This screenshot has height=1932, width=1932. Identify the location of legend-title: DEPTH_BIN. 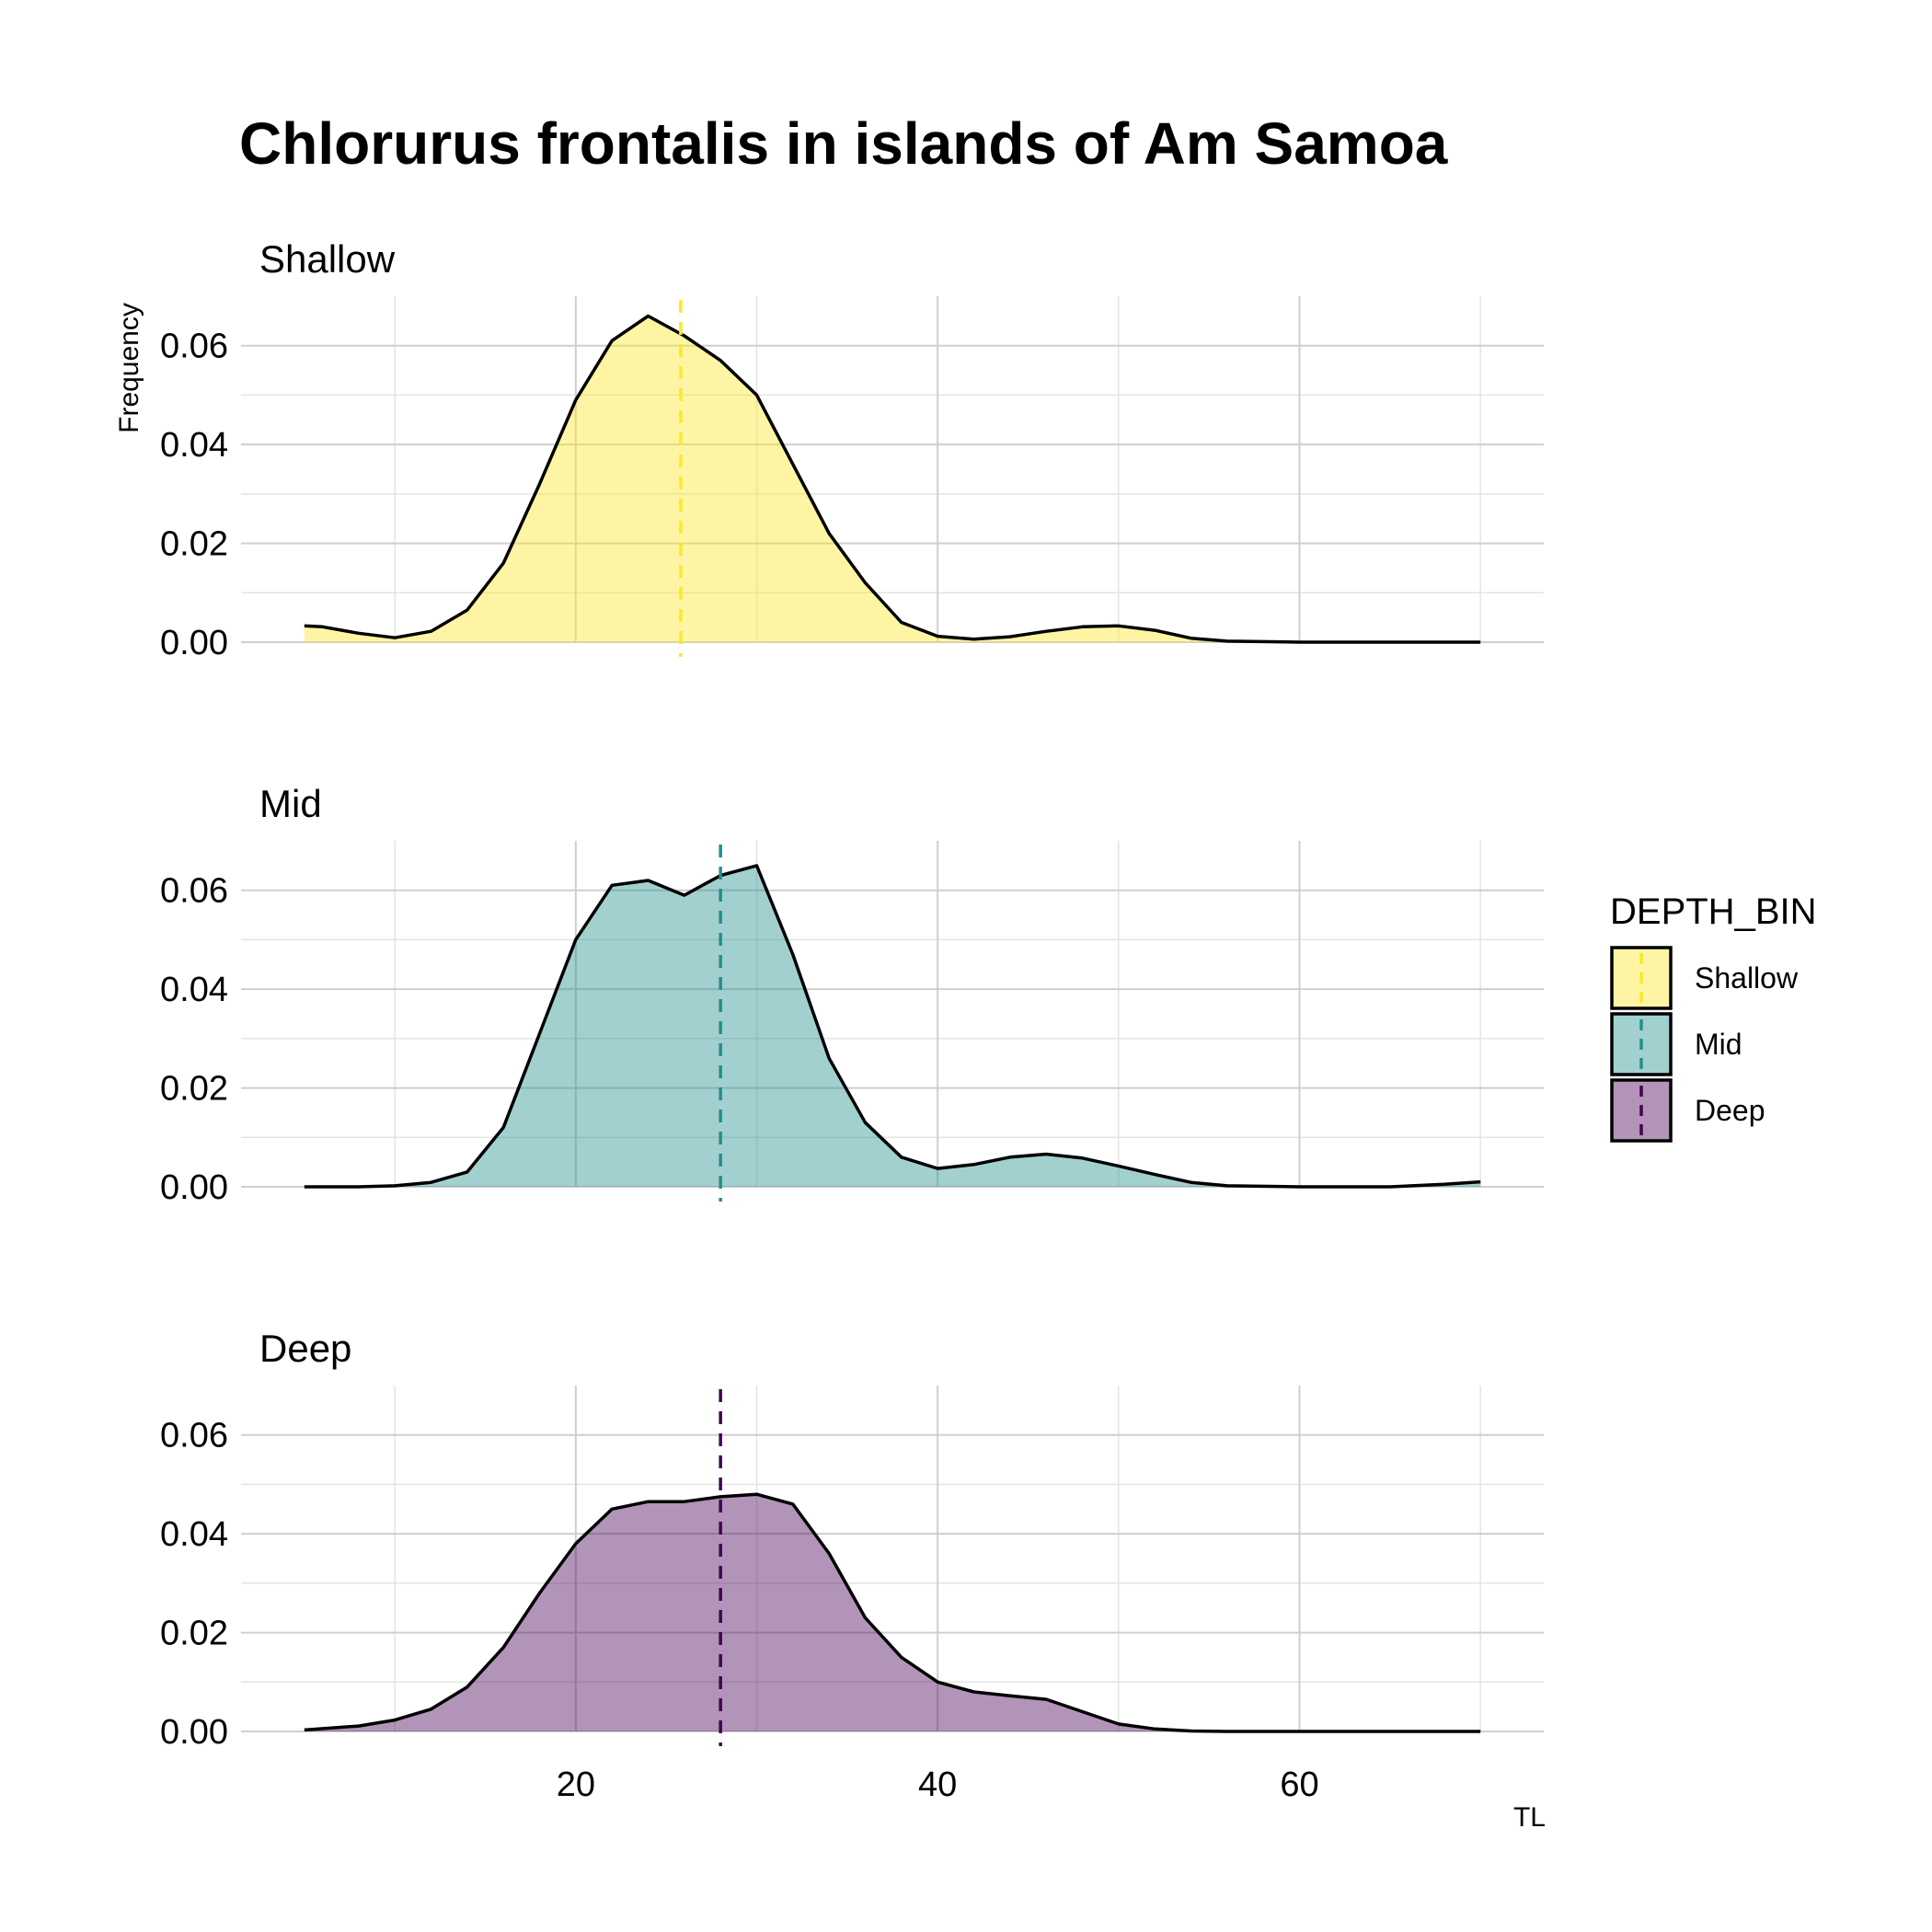
(1713, 911).